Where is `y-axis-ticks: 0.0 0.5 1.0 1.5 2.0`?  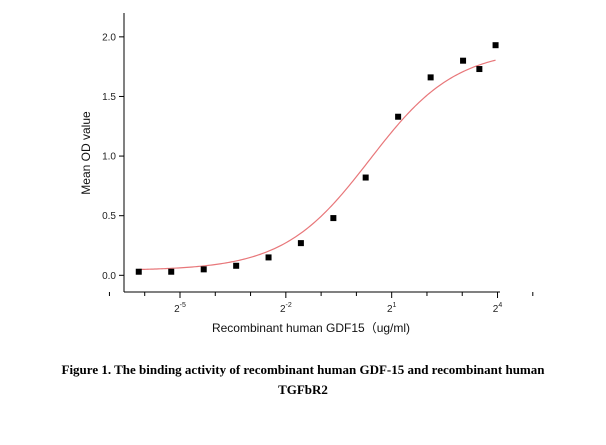 y-axis-ticks: 0.0 0.5 1.0 1.5 2.0 is located at coordinates (113, 157).